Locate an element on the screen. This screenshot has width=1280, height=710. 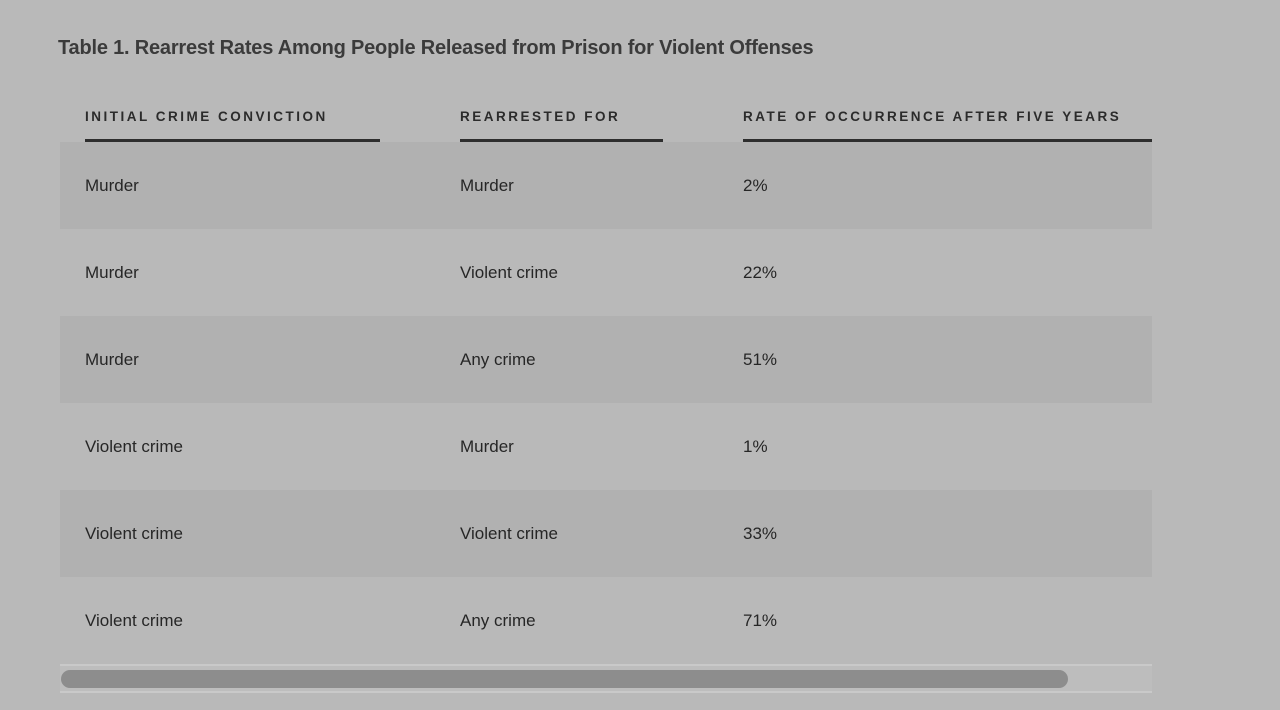
column-header-label: REARRESTED FOR is located at coordinates (561, 126).